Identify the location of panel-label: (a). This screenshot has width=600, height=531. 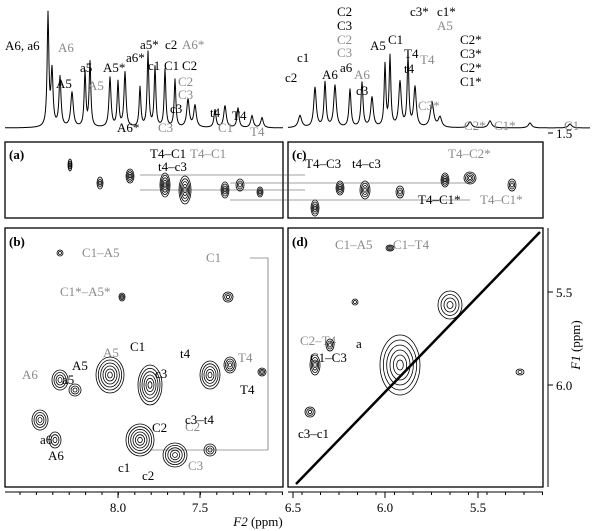
(16, 154).